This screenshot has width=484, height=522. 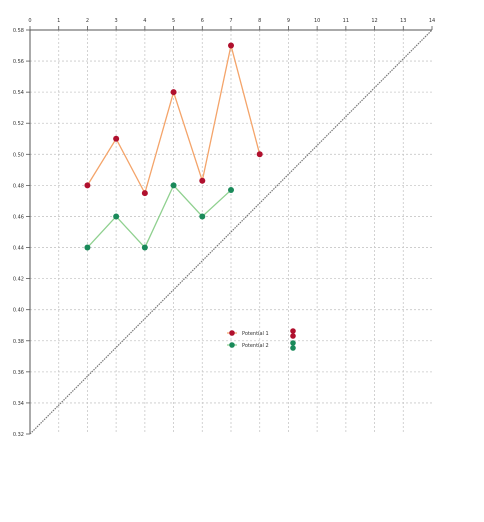 I want to click on y-tick-label: 0.38, so click(x=18, y=342).